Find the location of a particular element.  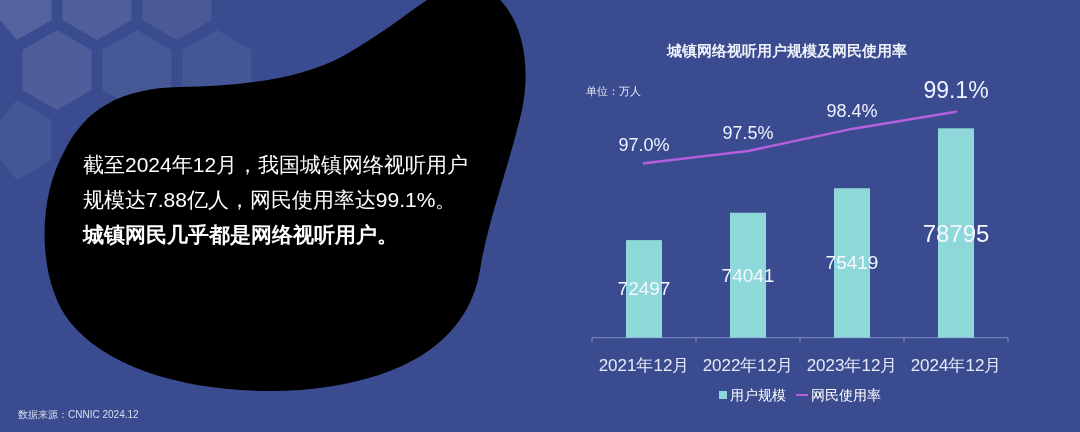

text: 截至2024年12月，我国城镇网络视听用户规模达7.88亿人，网民使用率达99.1%。 is located at coordinates (276, 182).